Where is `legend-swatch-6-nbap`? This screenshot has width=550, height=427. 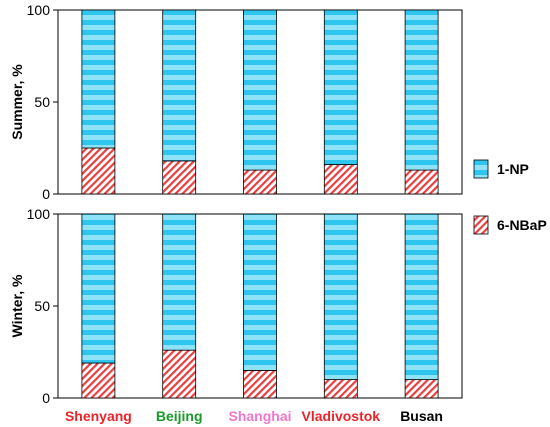
legend-swatch-6-nbap is located at coordinates (481, 225).